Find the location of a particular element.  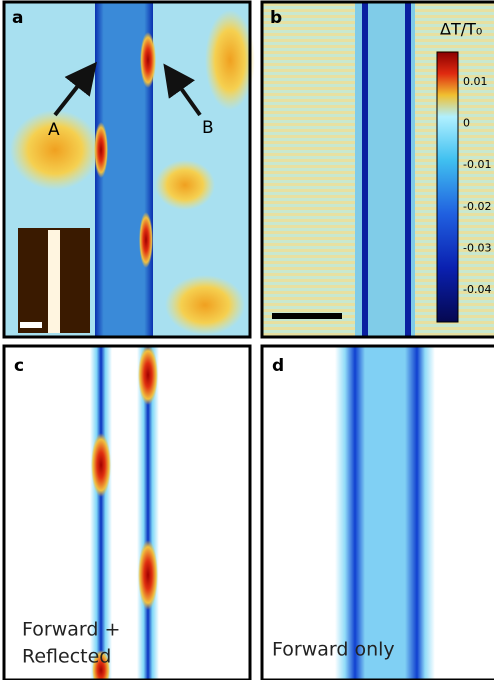

arrow-label: B is located at coordinates (208, 128).